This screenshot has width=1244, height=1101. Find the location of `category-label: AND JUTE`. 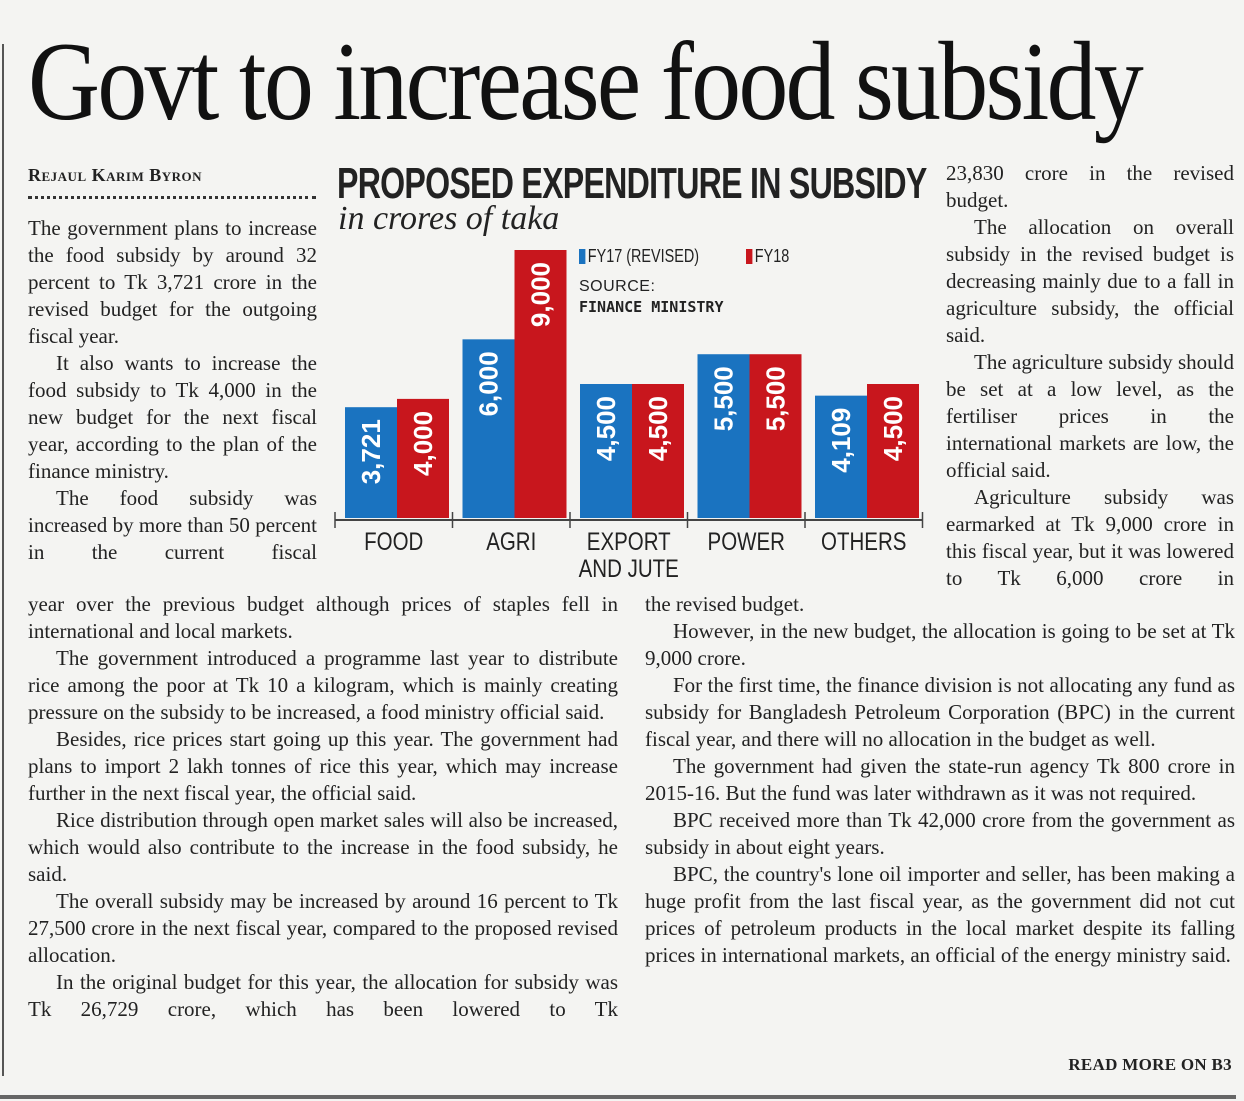

category-label: AND JUTE is located at coordinates (629, 568).